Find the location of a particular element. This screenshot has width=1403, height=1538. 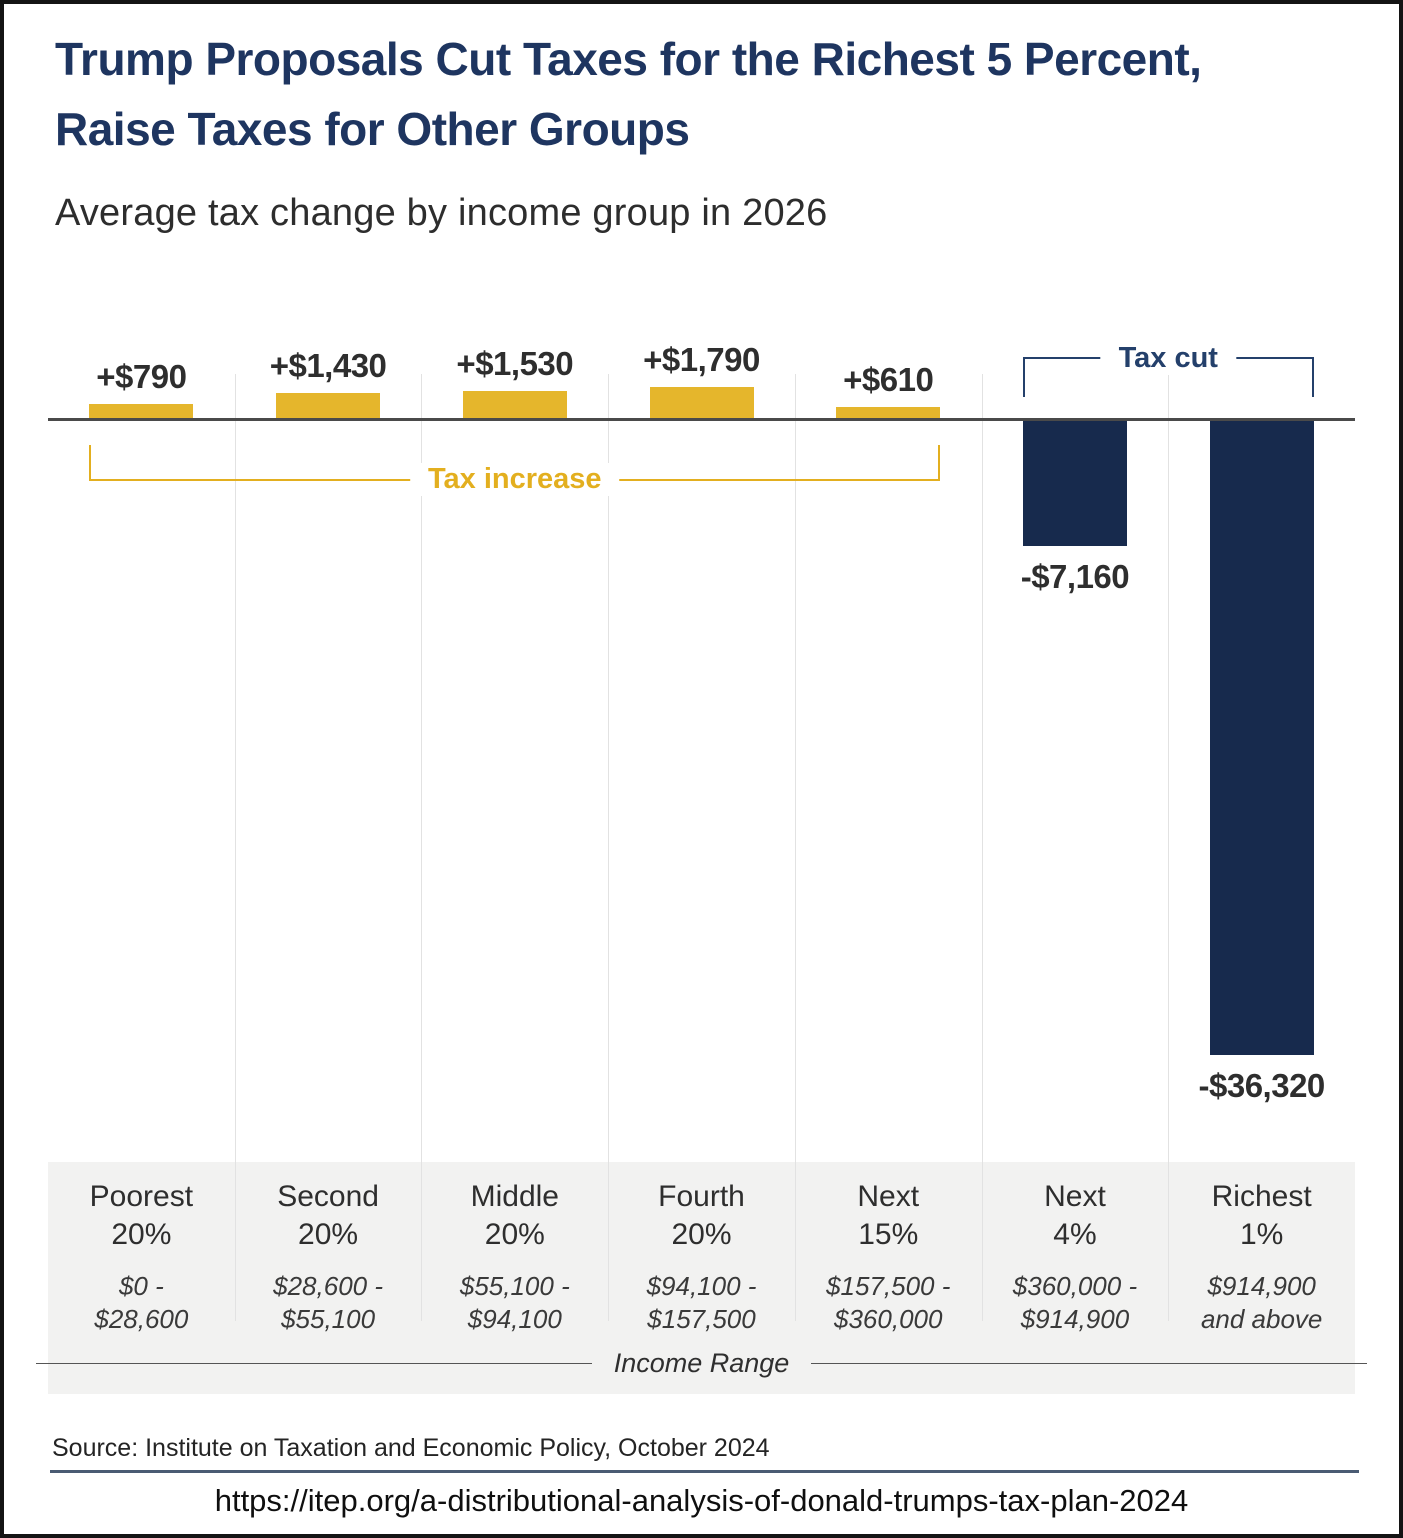

value-label-middle-20: +$1,530 is located at coordinates (515, 363).